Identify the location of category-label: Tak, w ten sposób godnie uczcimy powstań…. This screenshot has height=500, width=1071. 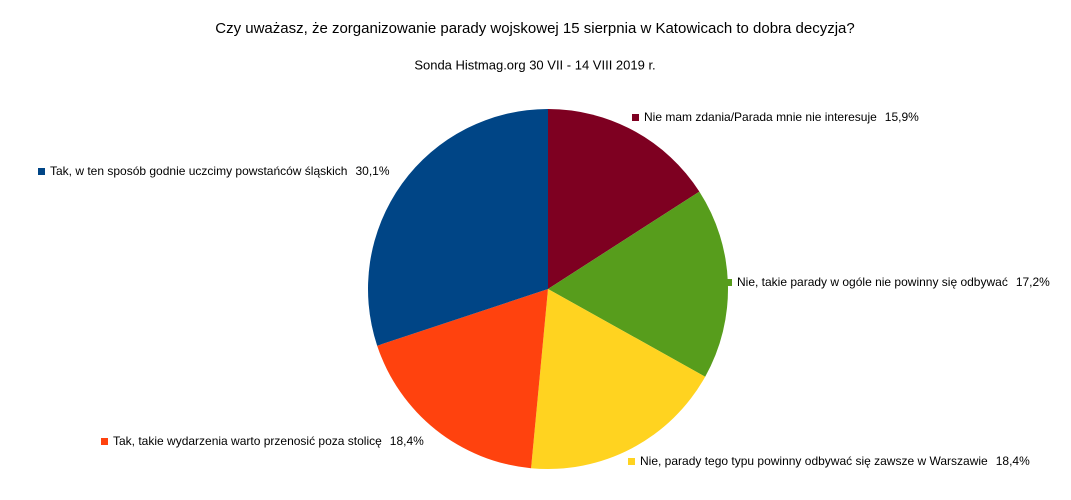
(198, 171).